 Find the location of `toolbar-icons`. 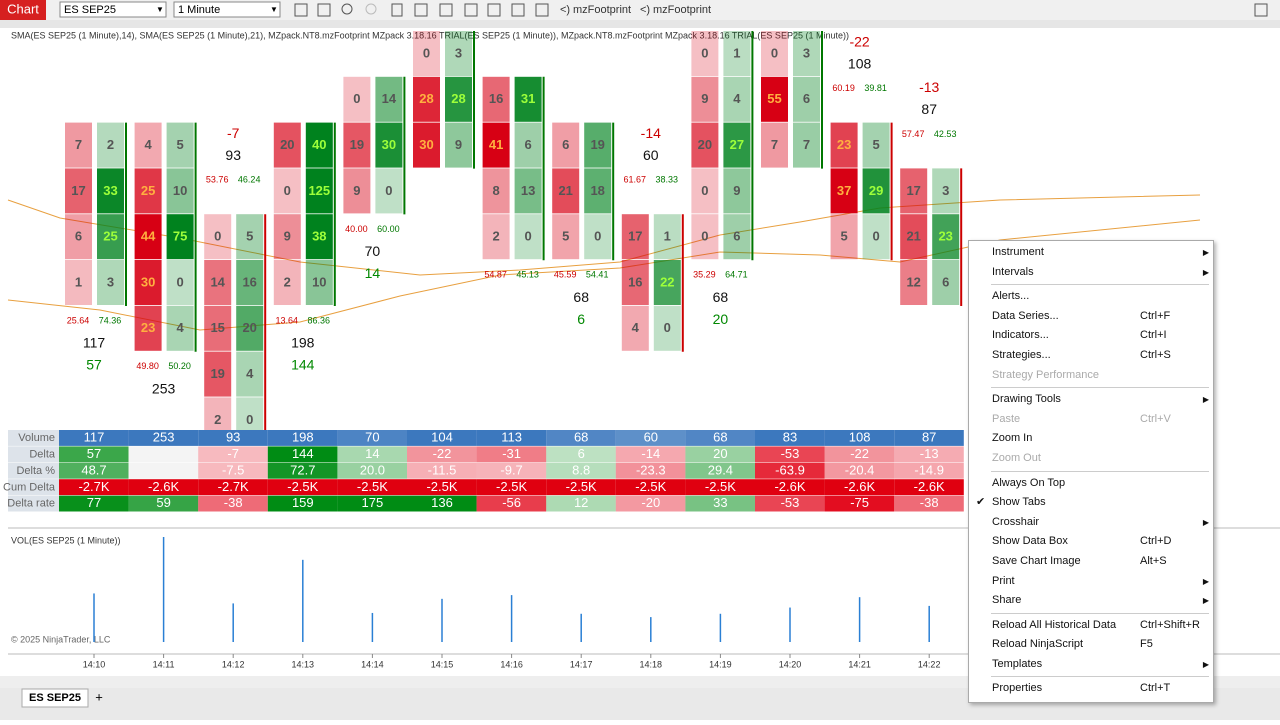

toolbar-icons is located at coordinates (421, 10).